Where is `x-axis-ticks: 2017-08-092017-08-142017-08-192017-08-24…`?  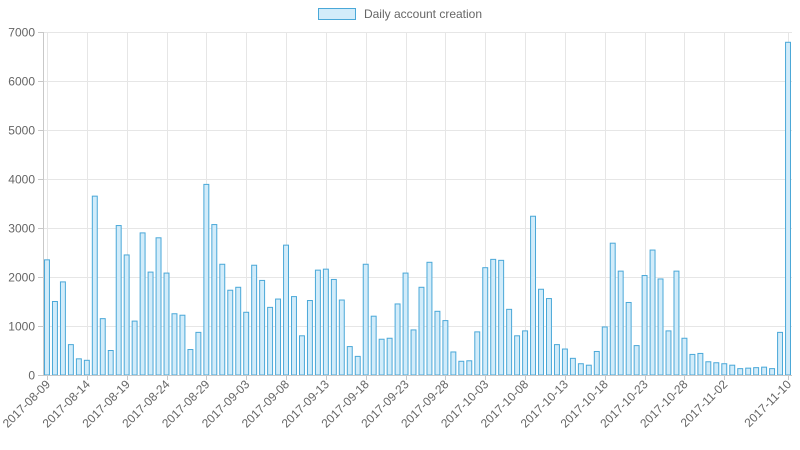
x-axis-ticks: 2017-08-092017-08-142017-08-192017-08-24… is located at coordinates (397, 403).